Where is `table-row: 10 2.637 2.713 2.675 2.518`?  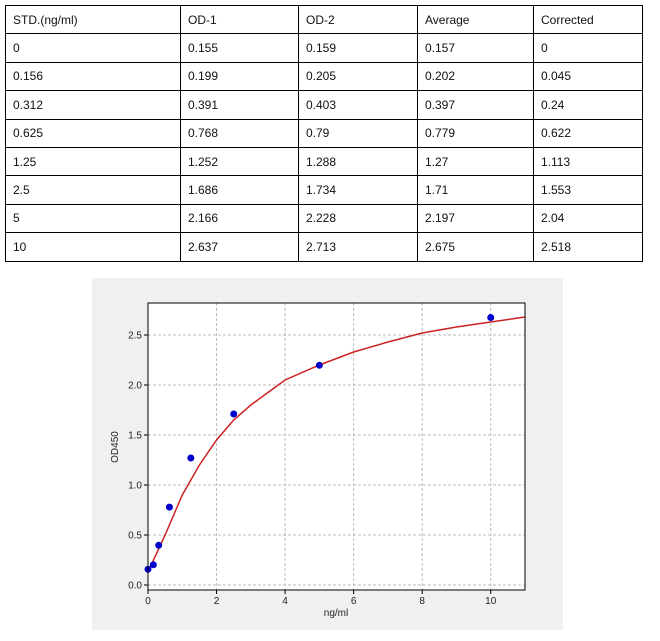
table-row: 10 2.637 2.713 2.675 2.518 is located at coordinates (324, 247).